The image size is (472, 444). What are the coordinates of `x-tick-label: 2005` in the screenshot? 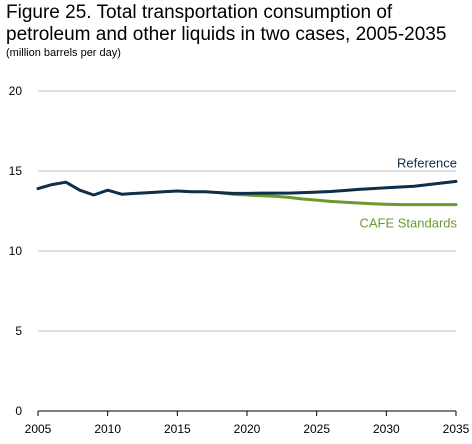 It's located at (38, 429).